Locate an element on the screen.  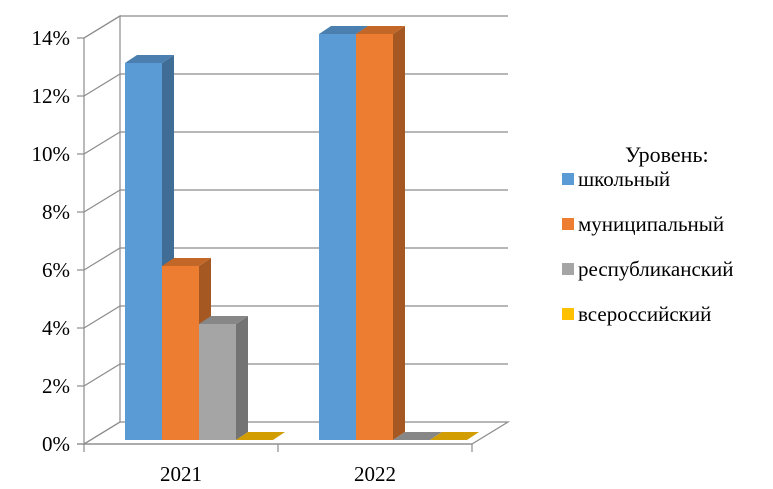
gridline is located at coordinates (295, 27).